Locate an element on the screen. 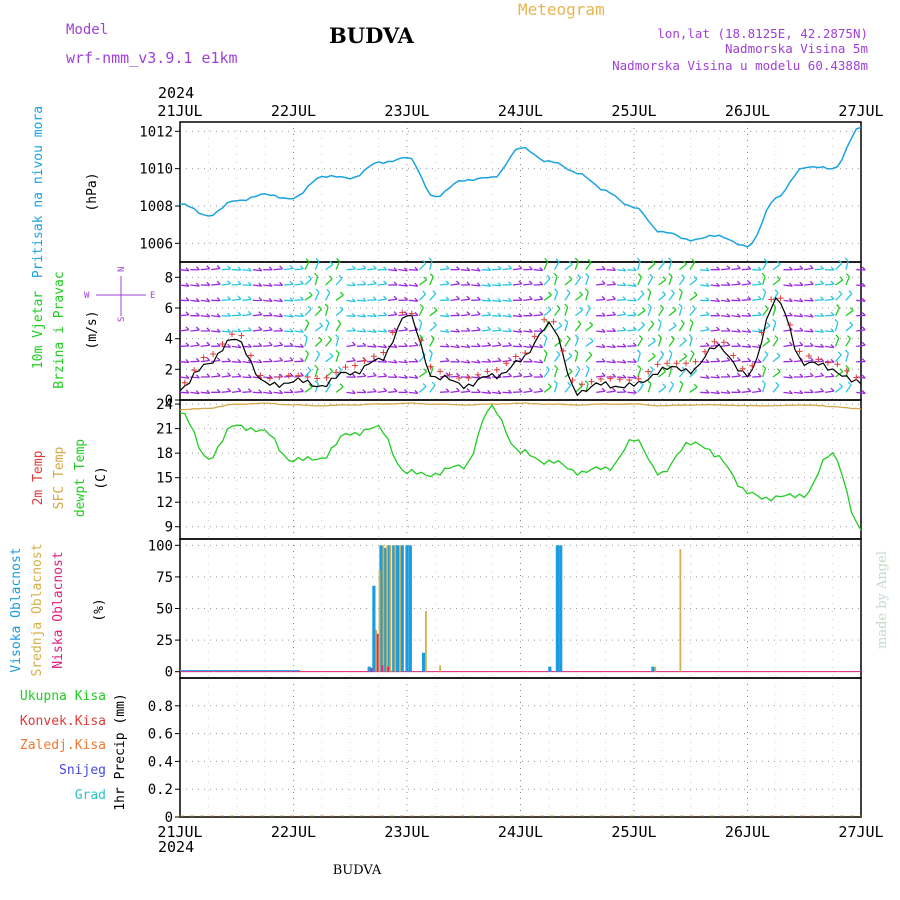 The image size is (900, 900). model-label: Model is located at coordinates (87, 30).